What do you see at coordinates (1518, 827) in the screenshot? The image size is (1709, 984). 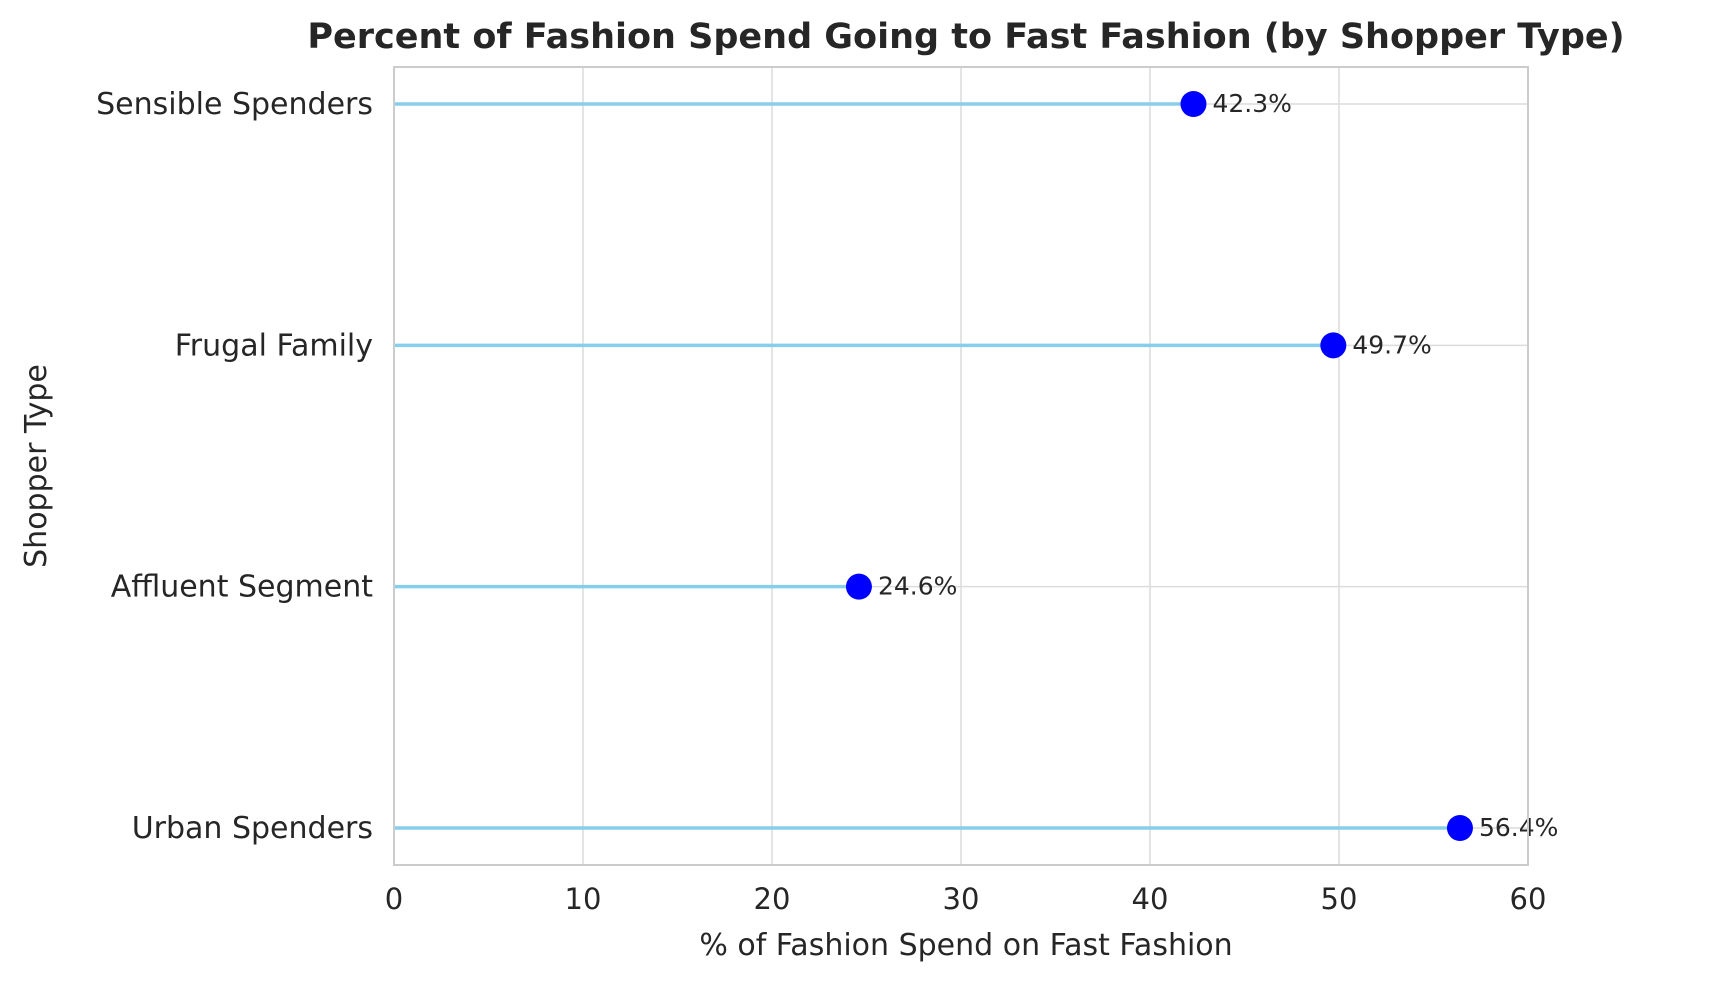 I see `data-label: 56.4%` at bounding box center [1518, 827].